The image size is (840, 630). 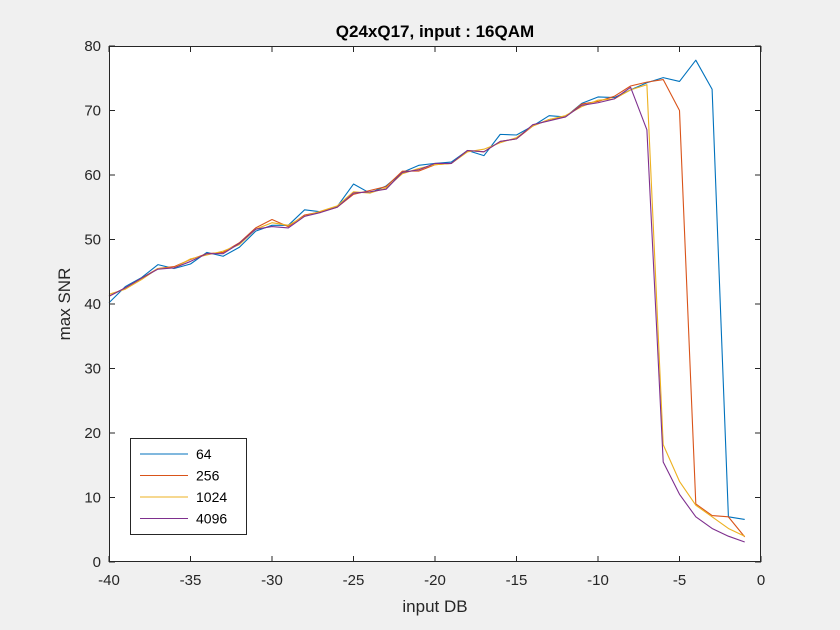 I want to click on x-tick-label: -35, so click(x=191, y=580).